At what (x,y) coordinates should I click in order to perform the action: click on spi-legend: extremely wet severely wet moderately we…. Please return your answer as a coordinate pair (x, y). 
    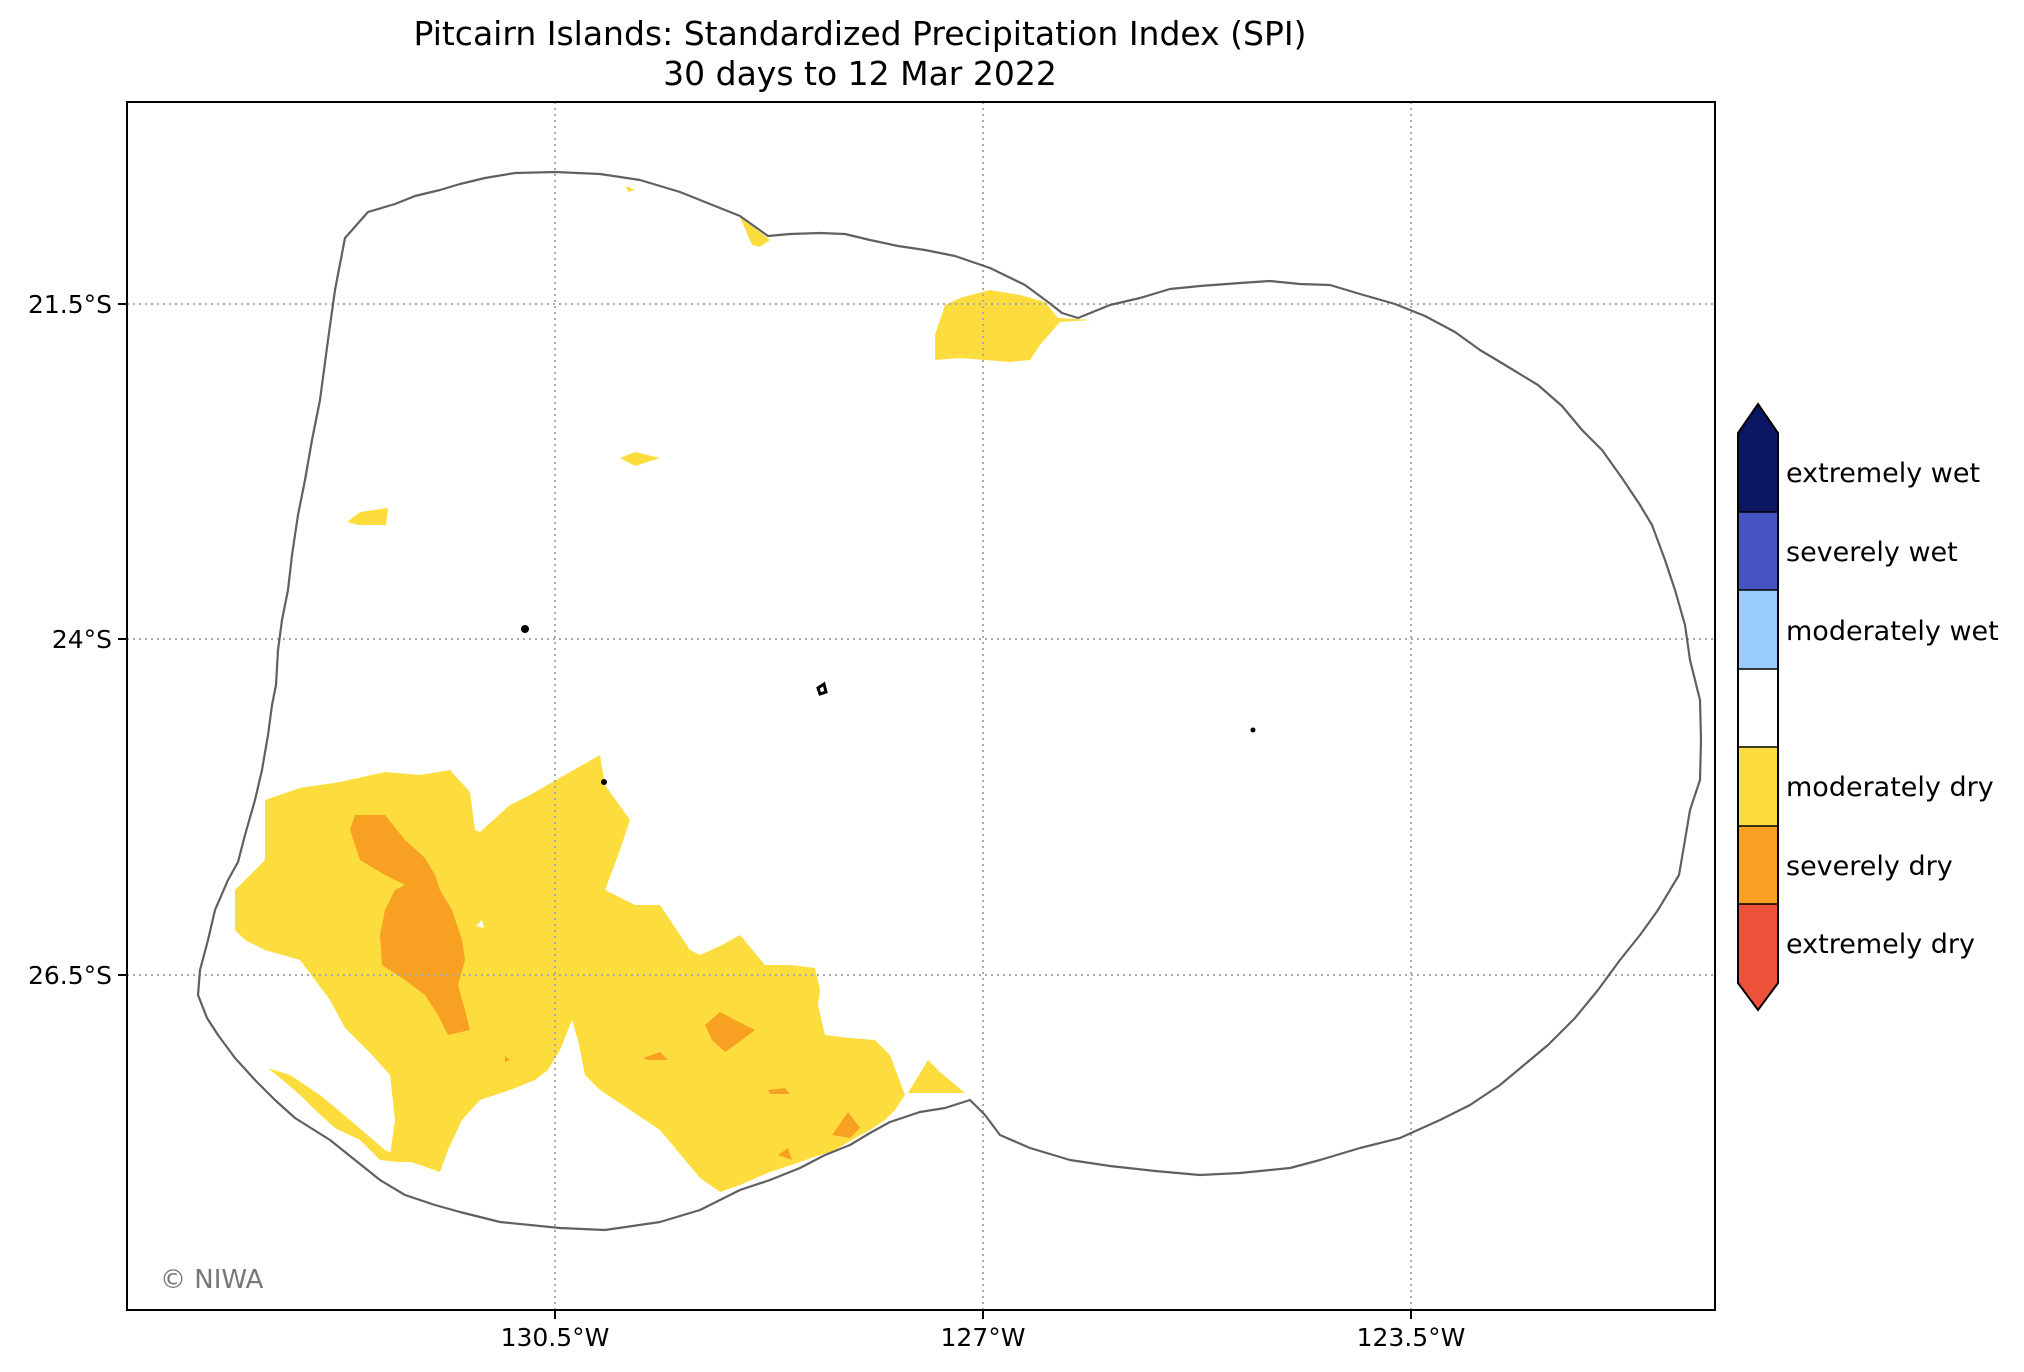
    Looking at the image, I should click on (1868, 707).